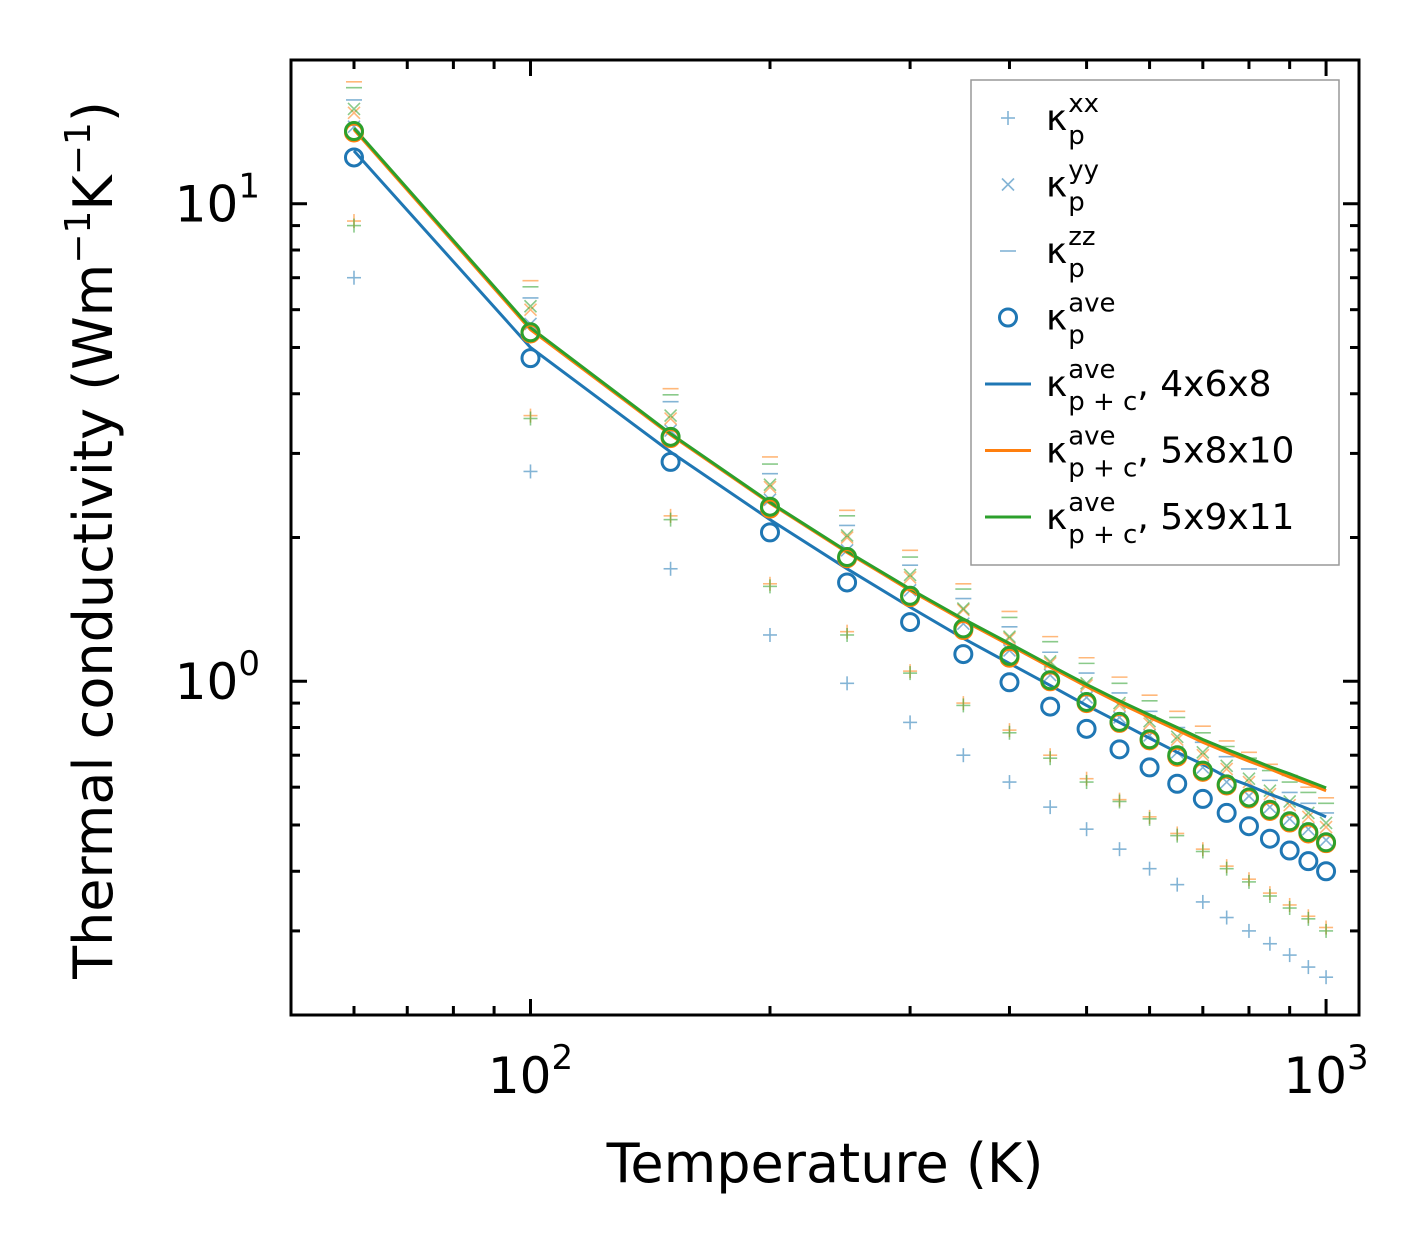 The height and width of the screenshot is (1254, 1421). What do you see at coordinates (530, 1071) in the screenshot?
I see `x-tick-label: 10²` at bounding box center [530, 1071].